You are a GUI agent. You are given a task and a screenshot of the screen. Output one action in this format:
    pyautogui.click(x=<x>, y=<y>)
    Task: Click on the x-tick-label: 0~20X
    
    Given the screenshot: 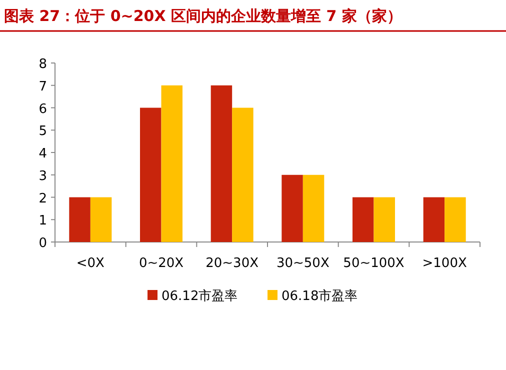 What is the action you would take?
    pyautogui.click(x=161, y=263)
    